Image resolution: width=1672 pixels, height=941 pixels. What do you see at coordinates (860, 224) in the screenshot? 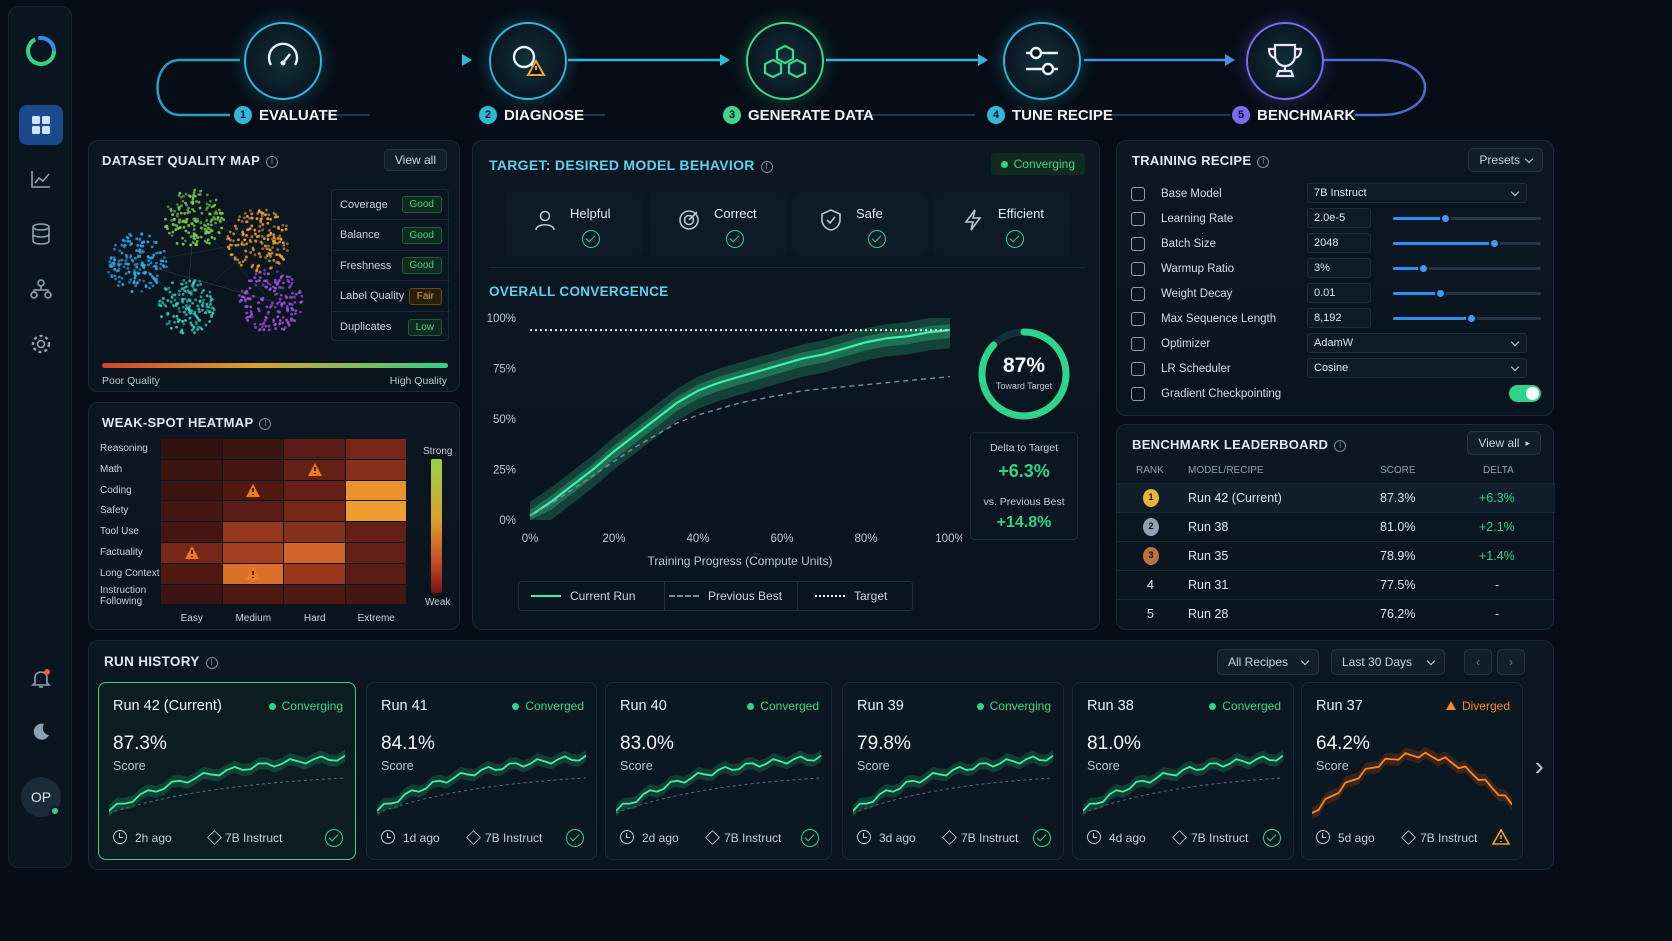
I see `behavior-safe: Safe` at bounding box center [860, 224].